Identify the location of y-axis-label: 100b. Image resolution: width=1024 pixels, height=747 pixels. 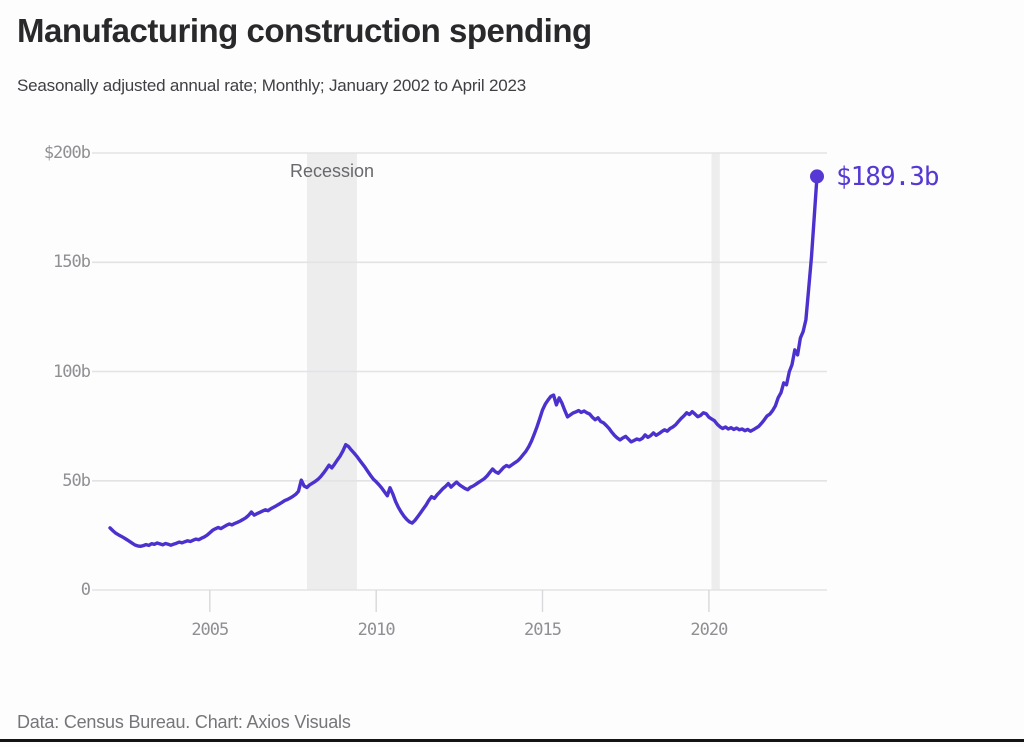
(72, 371).